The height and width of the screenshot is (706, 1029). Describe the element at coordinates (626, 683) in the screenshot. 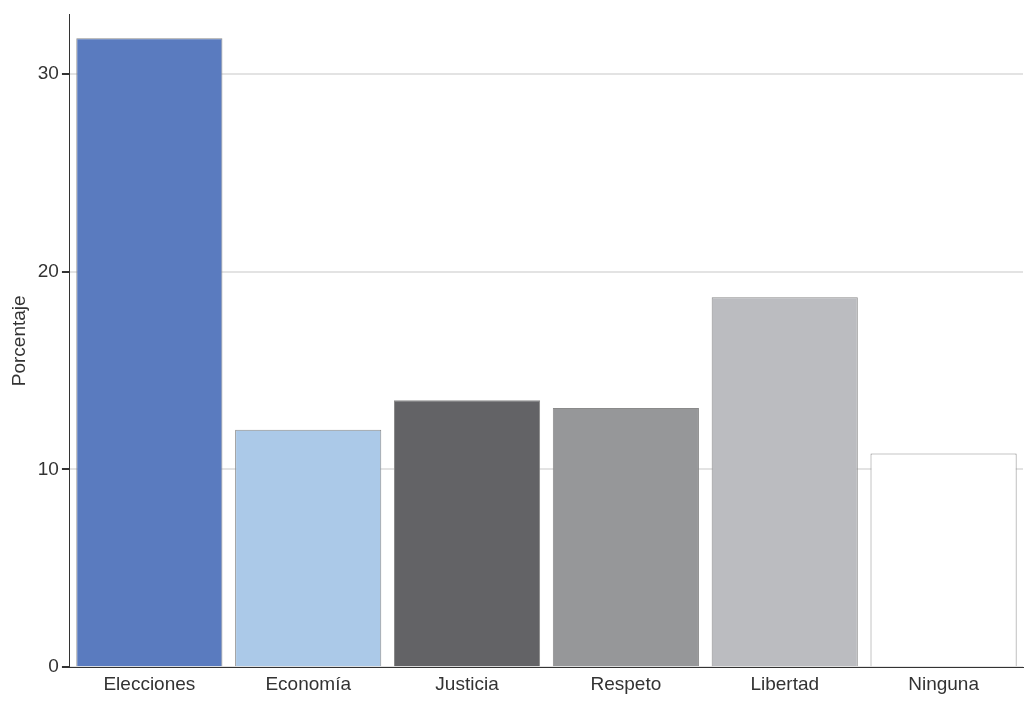

I see `x-tick-label: Respeto` at that location.